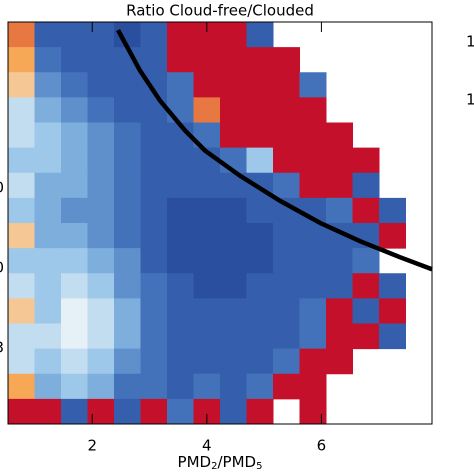 Image resolution: width=474 pixels, height=474 pixels. Describe the element at coordinates (2, 348) in the screenshot. I see `y-tick-label: 3` at that location.